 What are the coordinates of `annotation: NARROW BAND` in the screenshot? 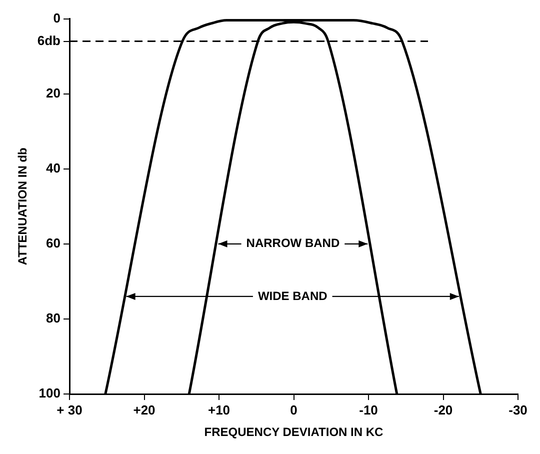 It's located at (293, 243).